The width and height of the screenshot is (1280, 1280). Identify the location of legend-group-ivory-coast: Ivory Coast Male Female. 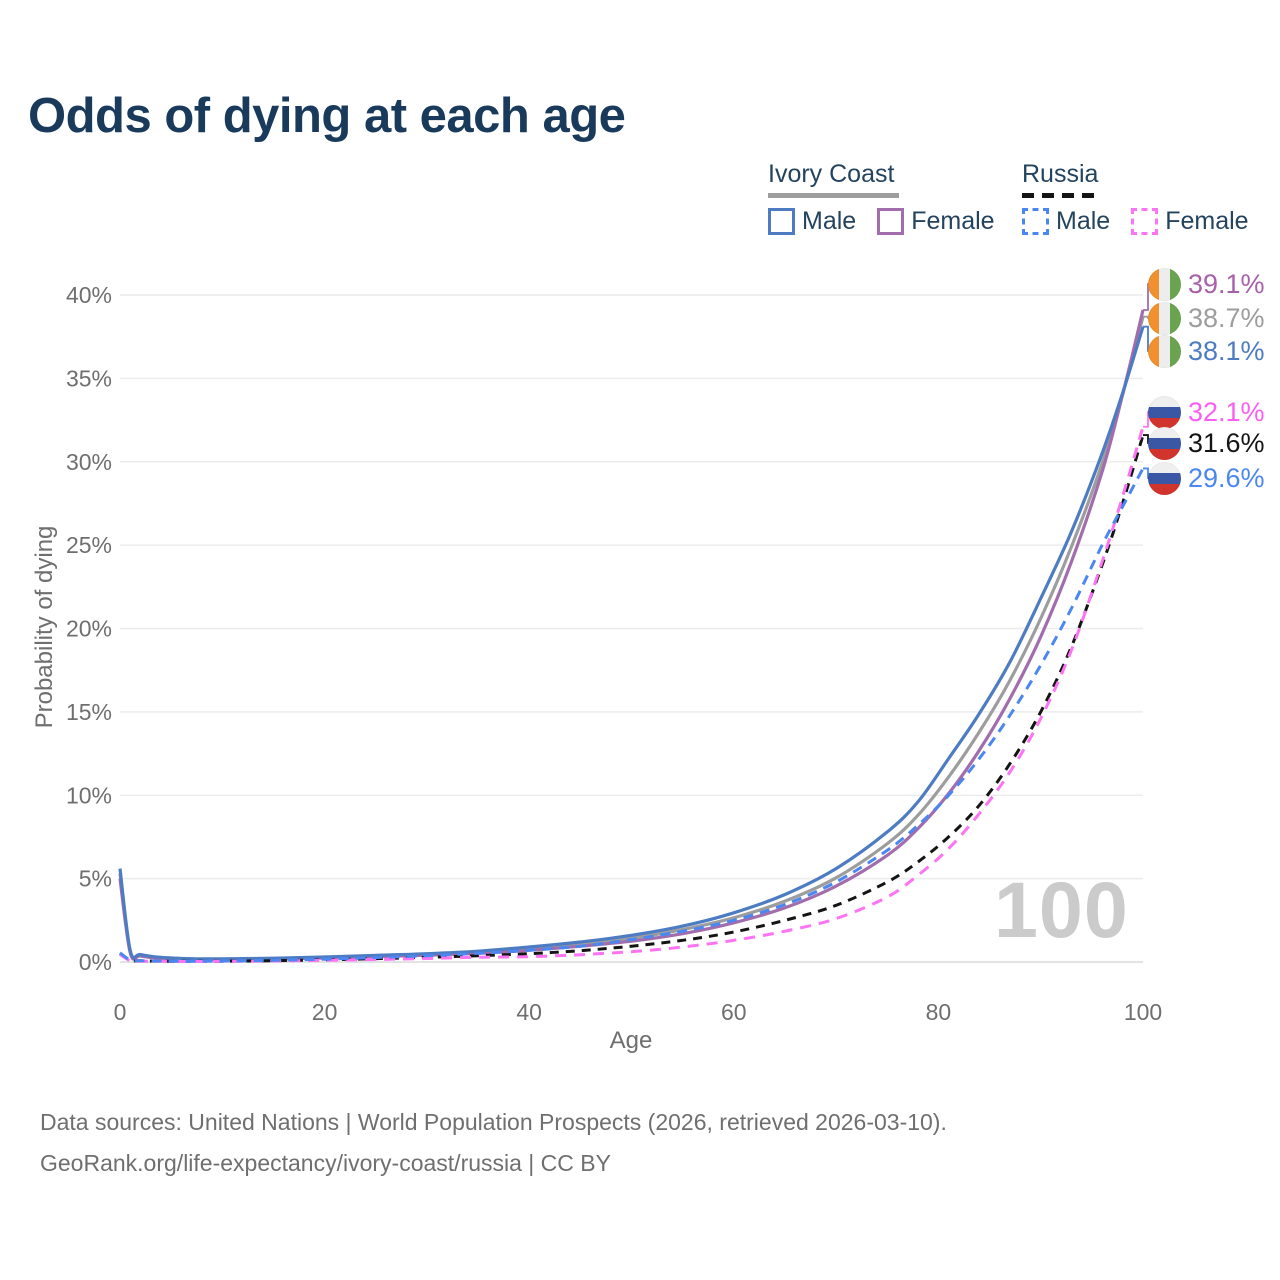
(881, 198).